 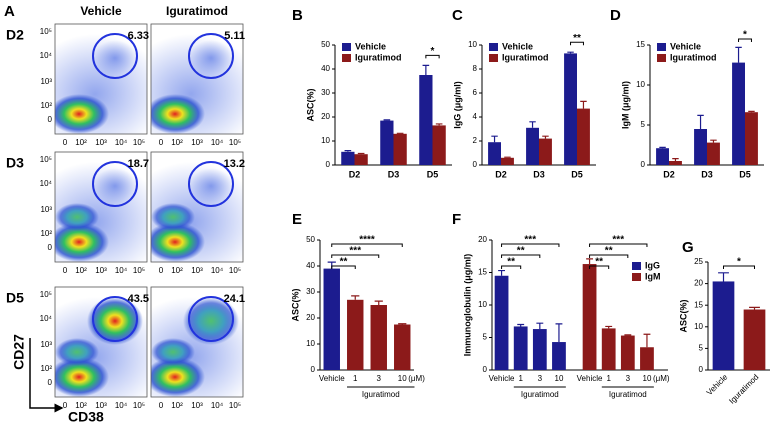 I want to click on y-tick-label: 40, so click(x=325, y=68).